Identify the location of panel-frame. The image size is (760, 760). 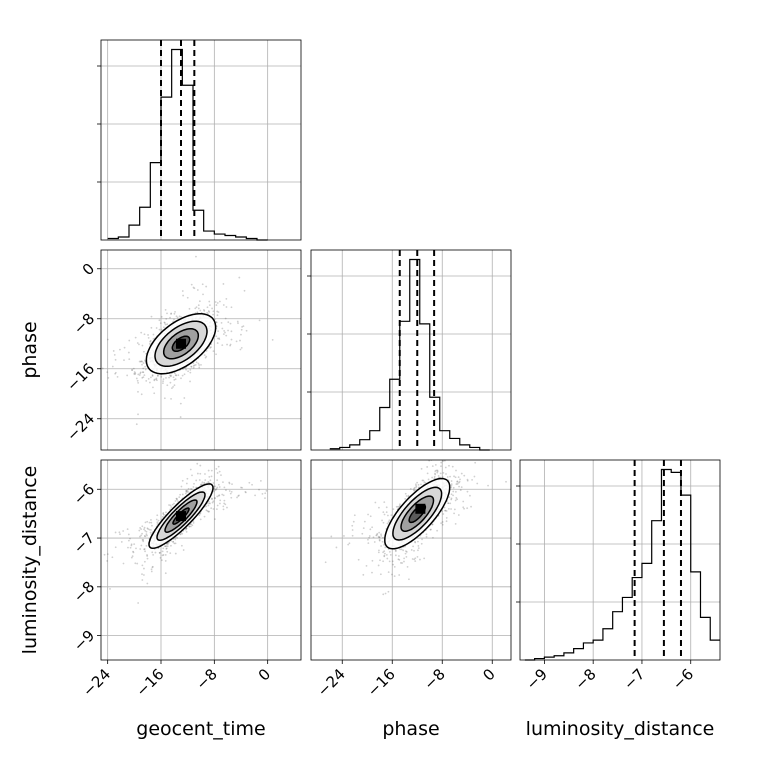
(201, 560).